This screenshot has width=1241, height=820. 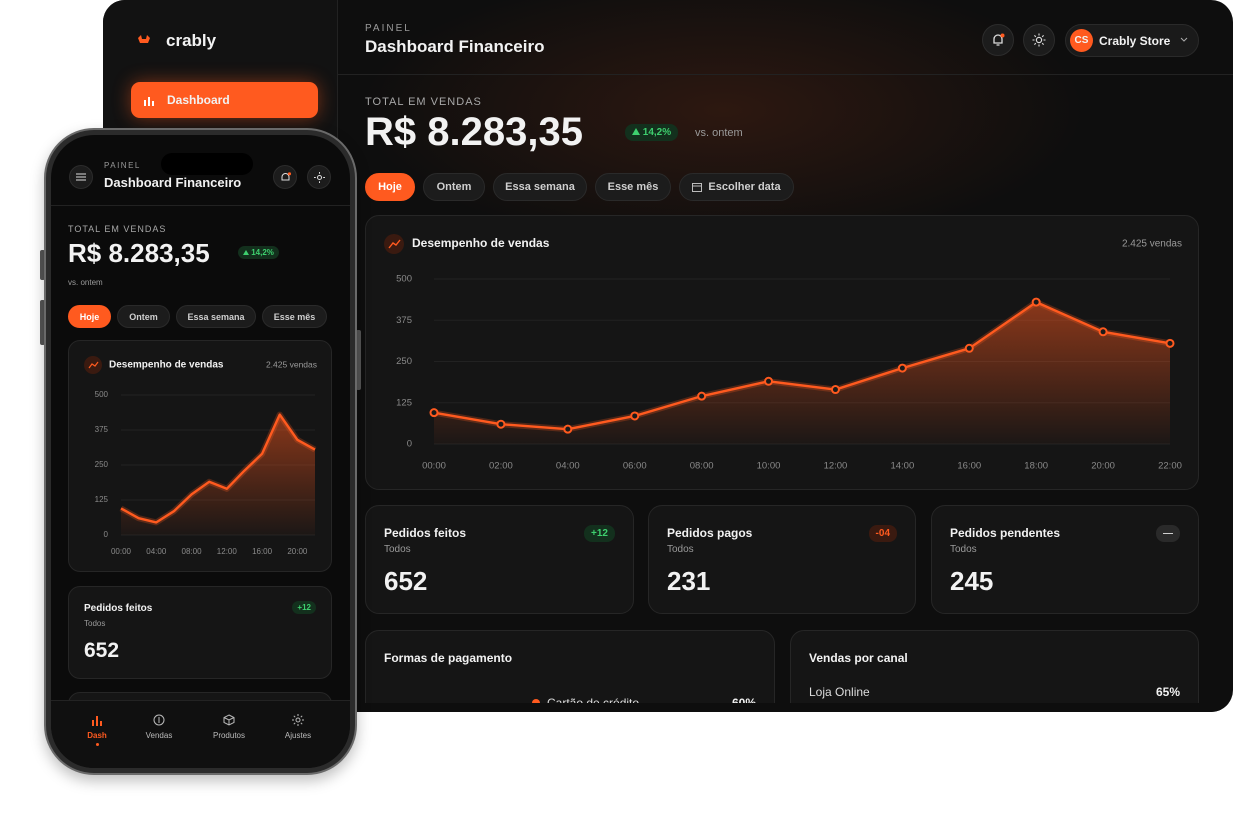 What do you see at coordinates (481, 243) in the screenshot?
I see `chart-title: Desempenho de vendas` at bounding box center [481, 243].